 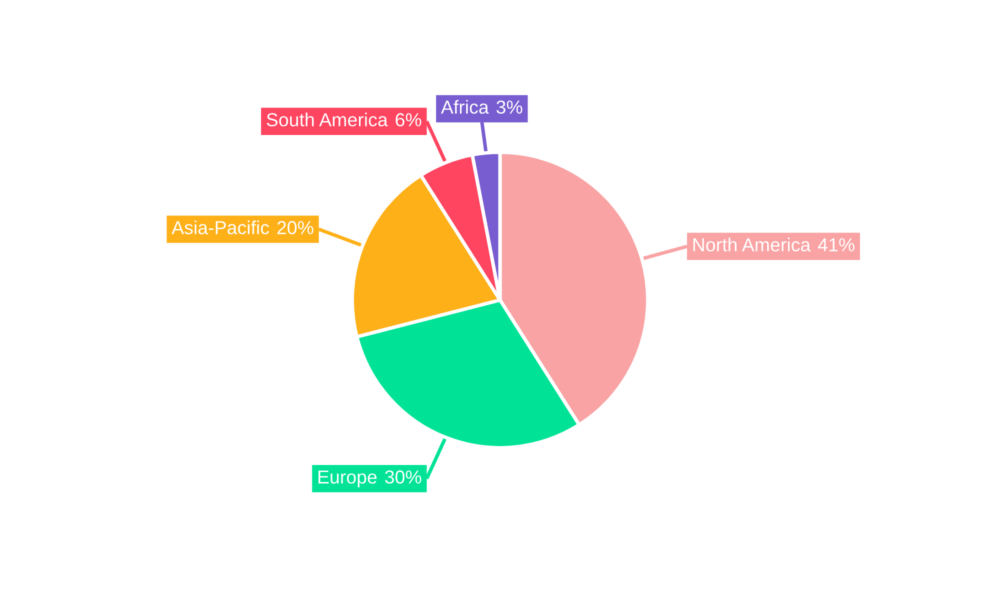 I want to click on data-label: 3%, so click(x=509, y=107).